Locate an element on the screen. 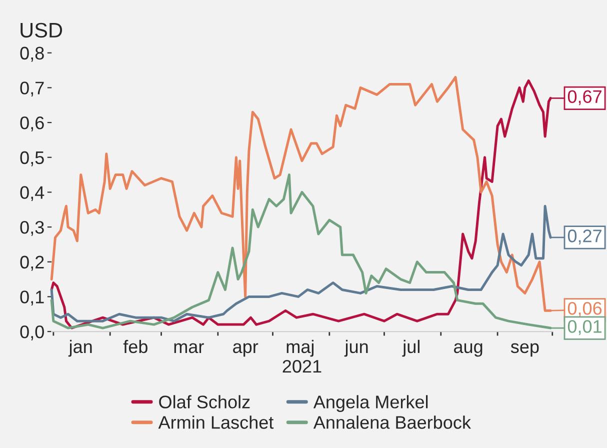 The image size is (607, 448). annotation: 0,27 is located at coordinates (585, 237).